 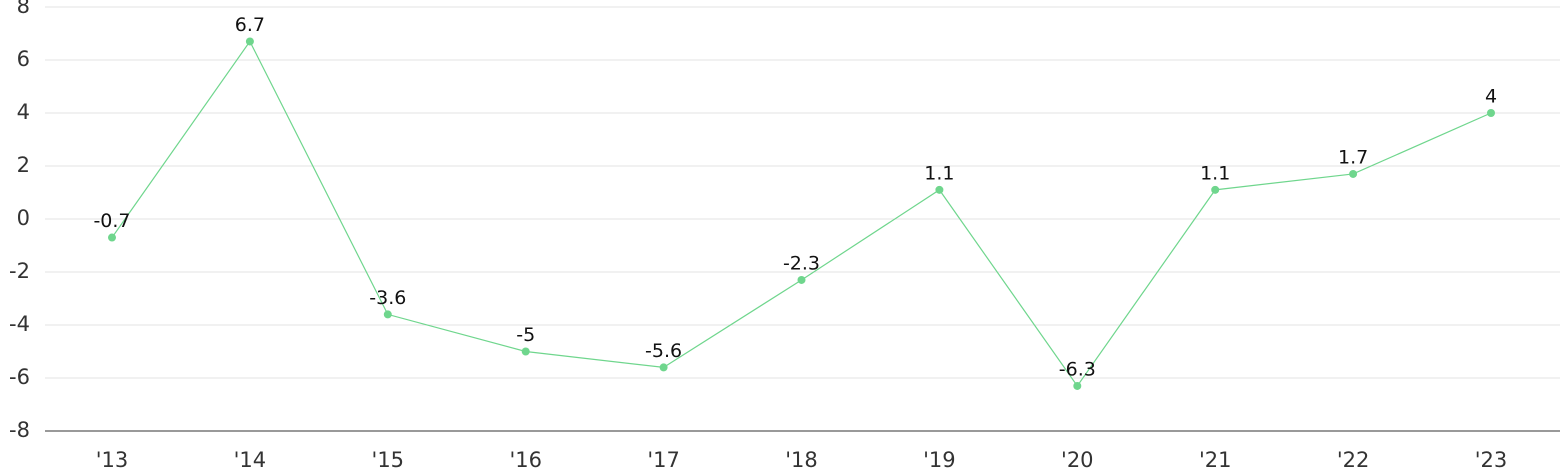 What do you see at coordinates (250, 459) in the screenshot?
I see `x-tick-label: '14` at bounding box center [250, 459].